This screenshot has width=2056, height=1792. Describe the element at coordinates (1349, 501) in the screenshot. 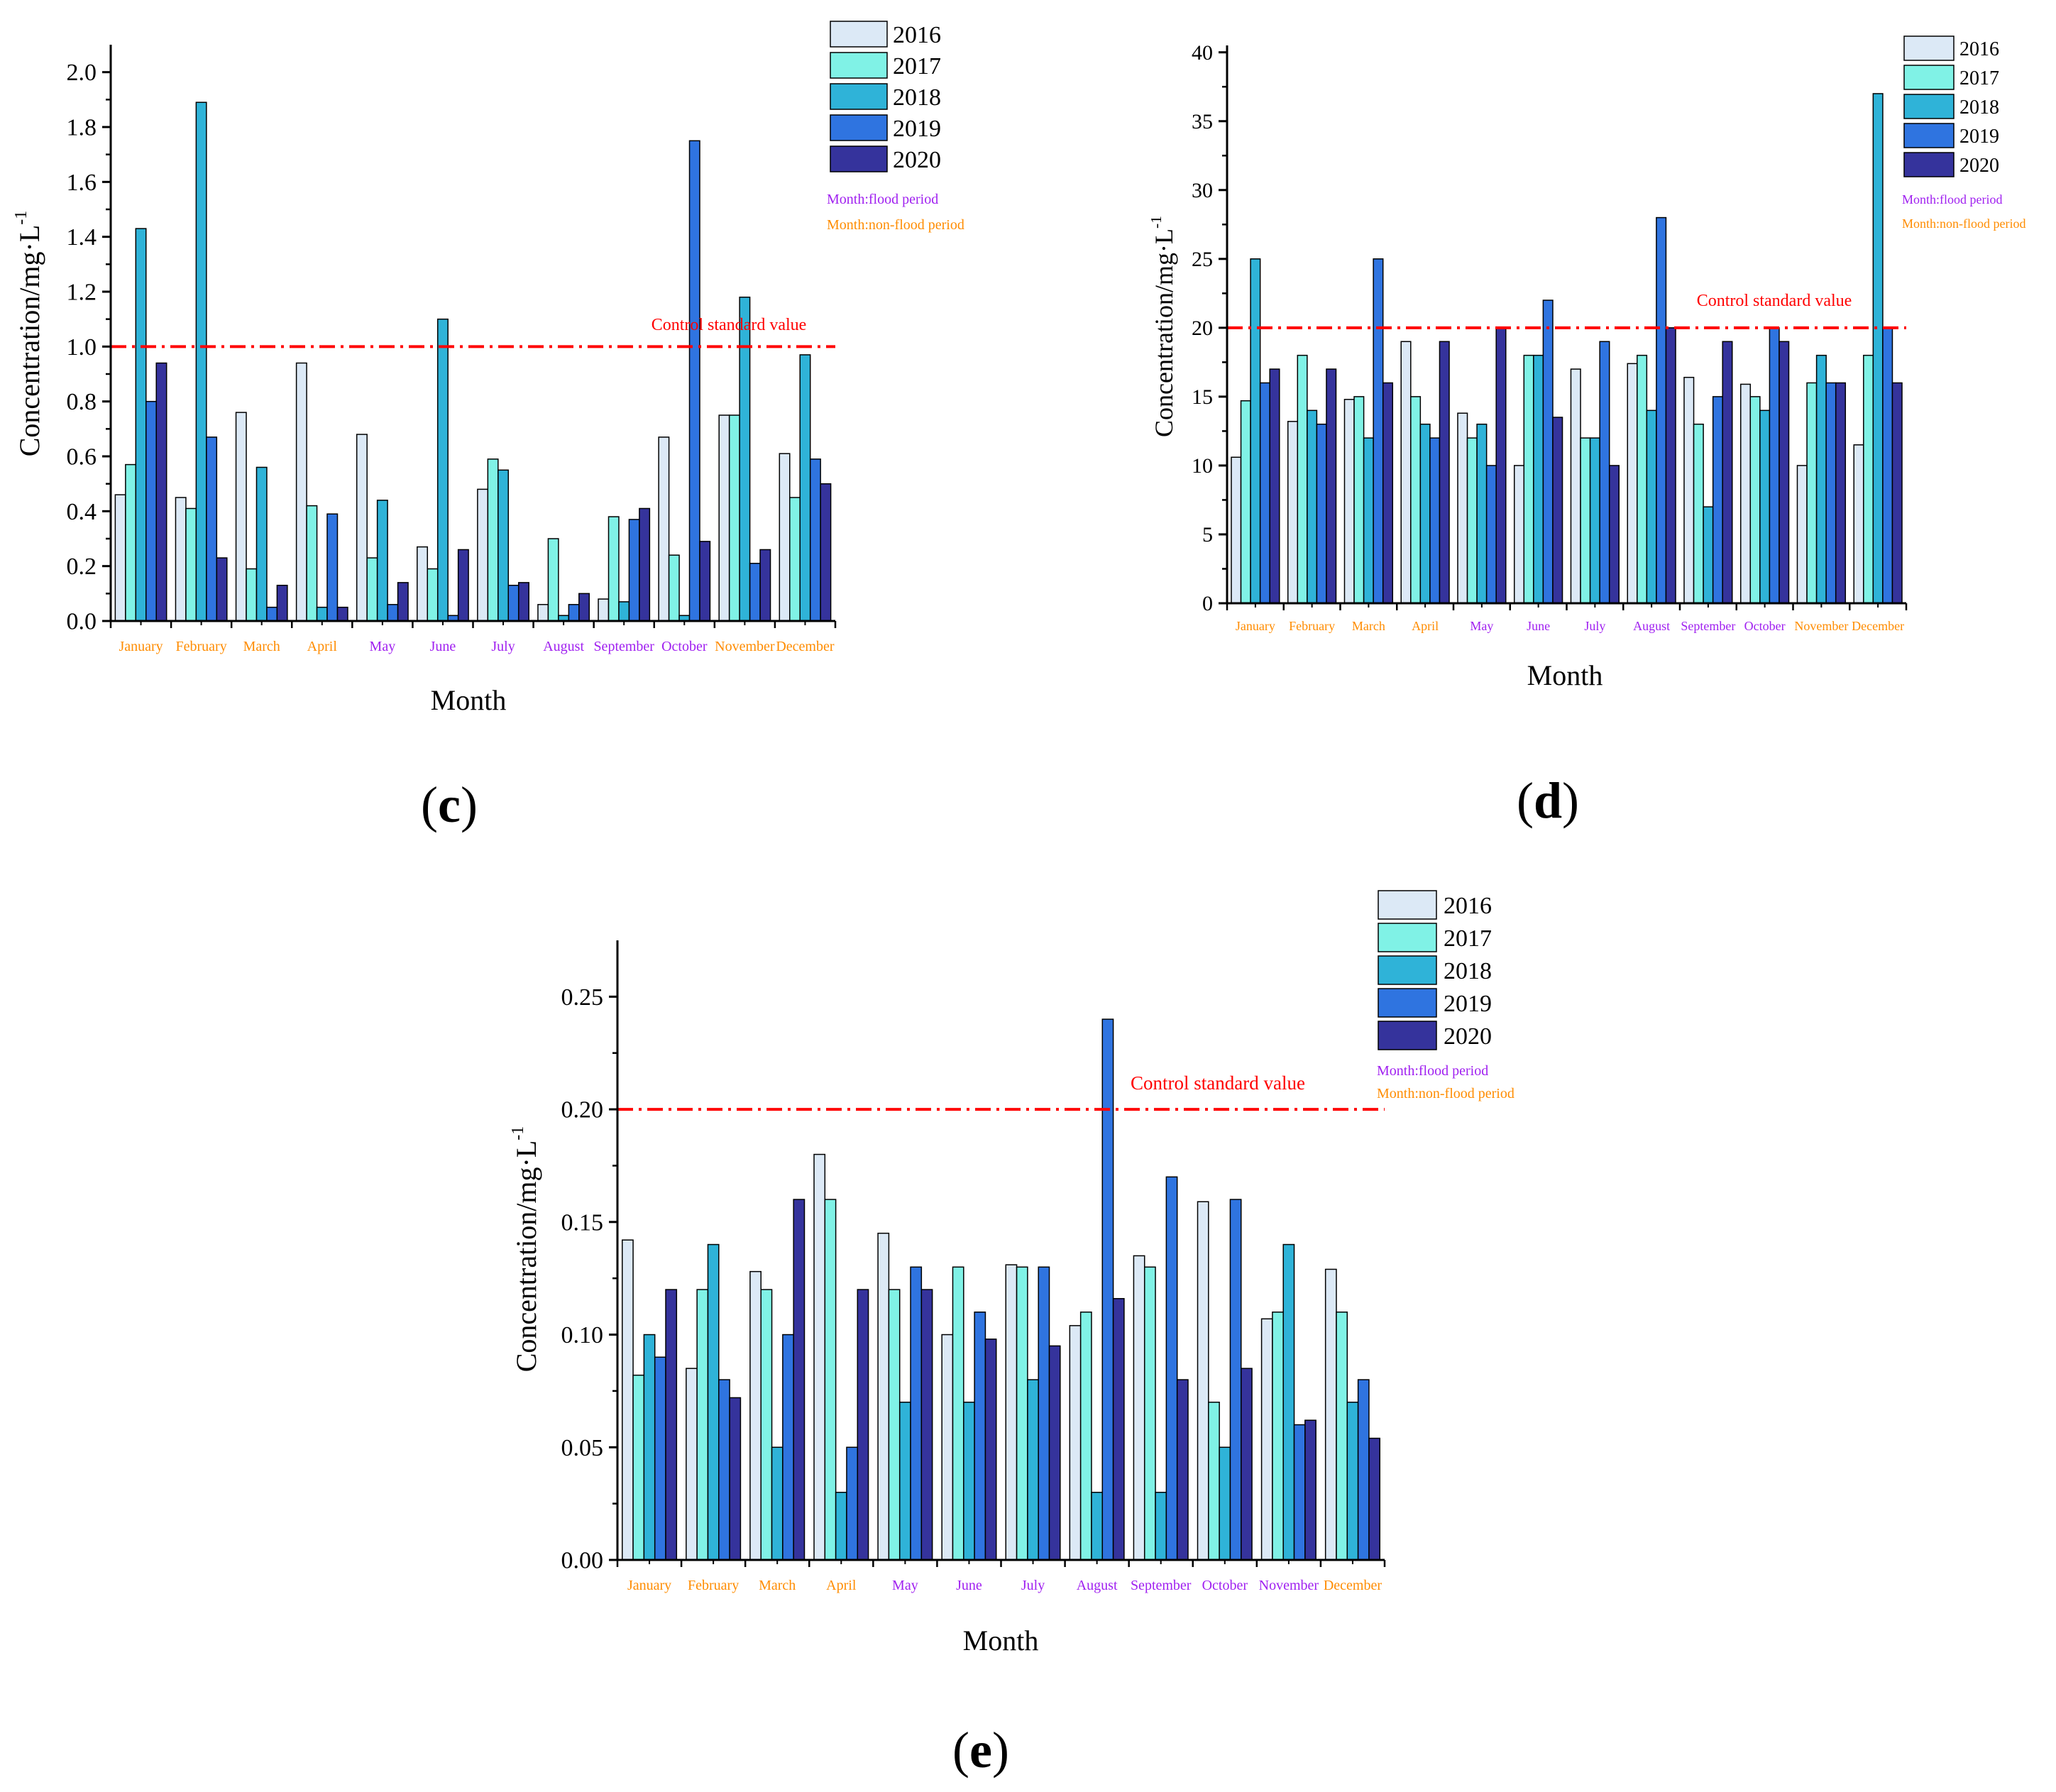

I see `bar-2016-march` at that location.